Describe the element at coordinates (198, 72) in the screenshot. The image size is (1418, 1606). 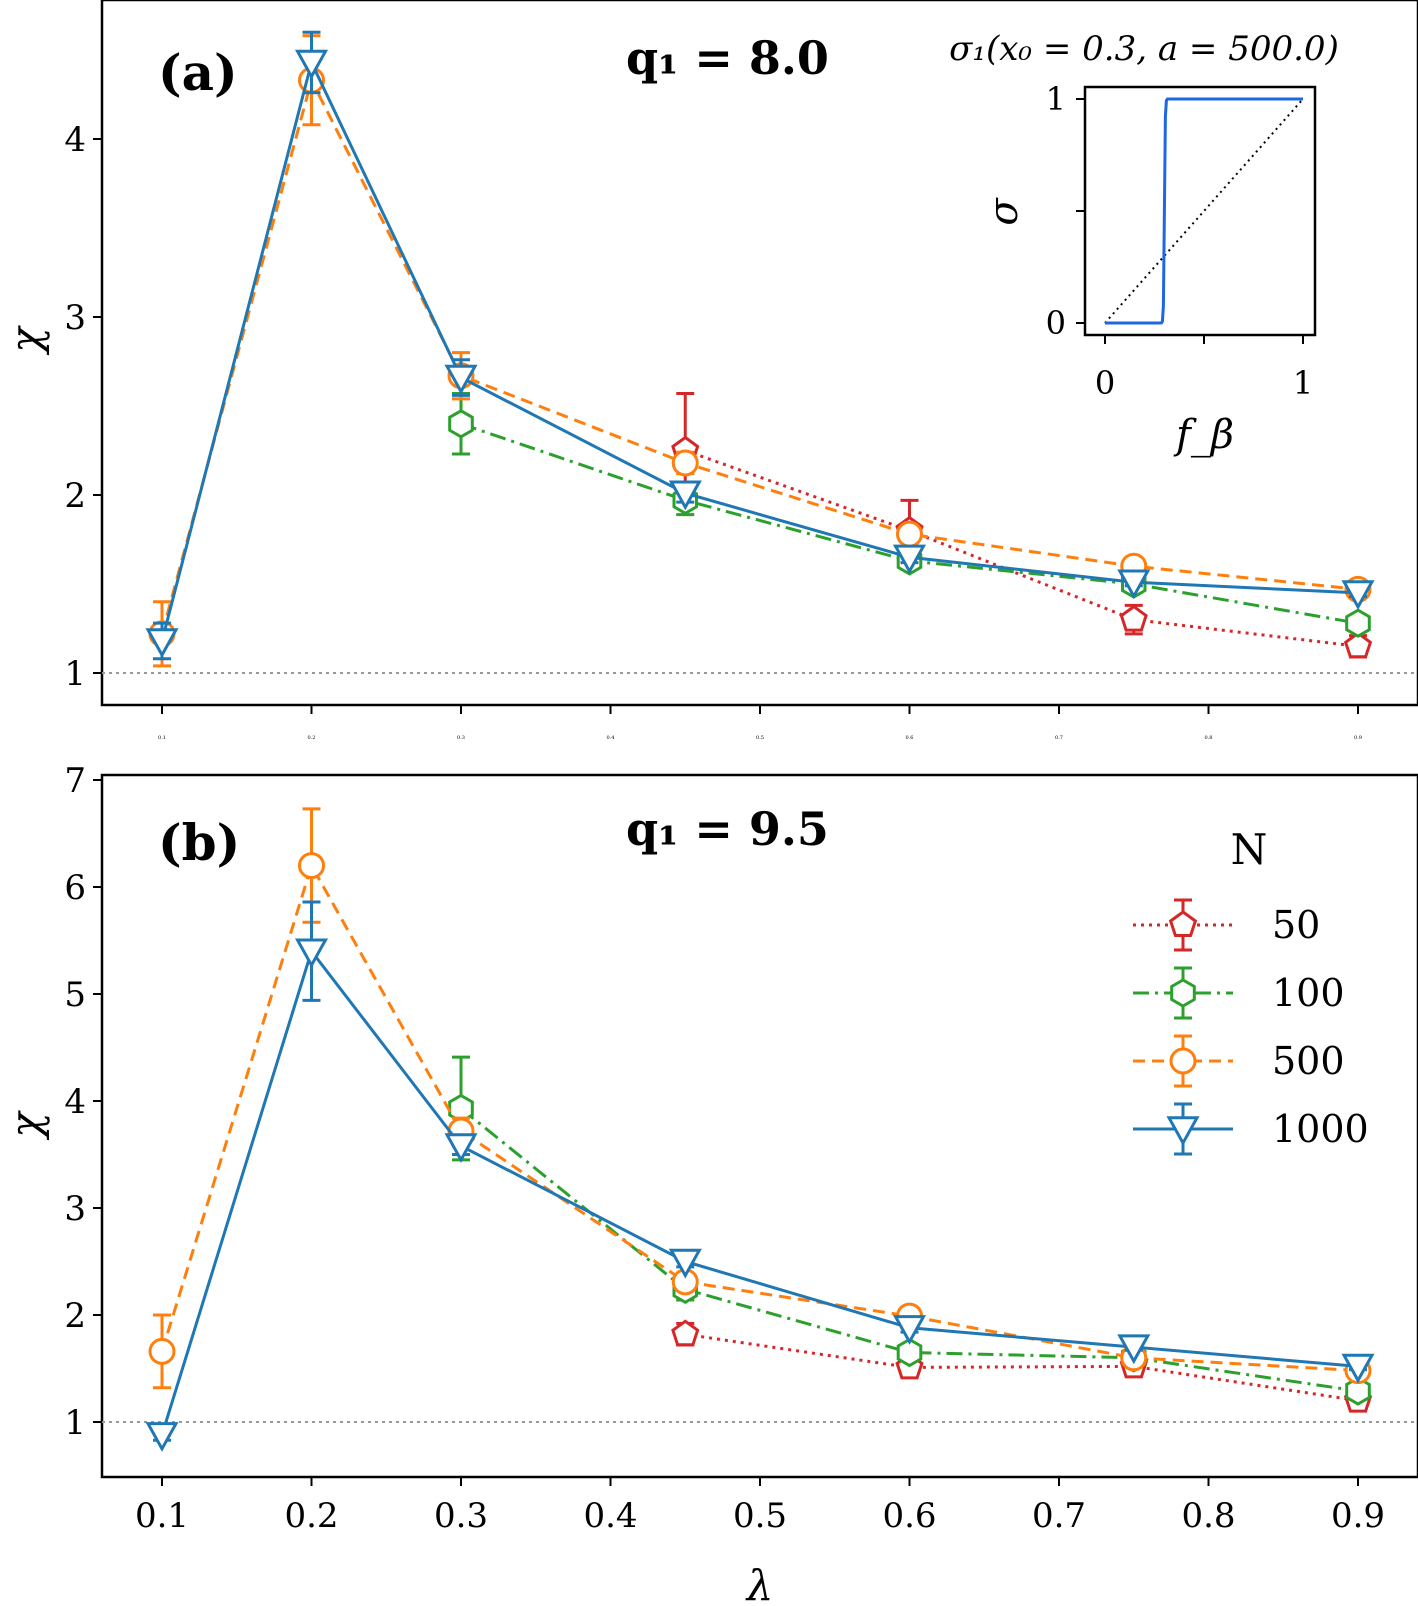
I see `panel-a-label: (a)` at that location.